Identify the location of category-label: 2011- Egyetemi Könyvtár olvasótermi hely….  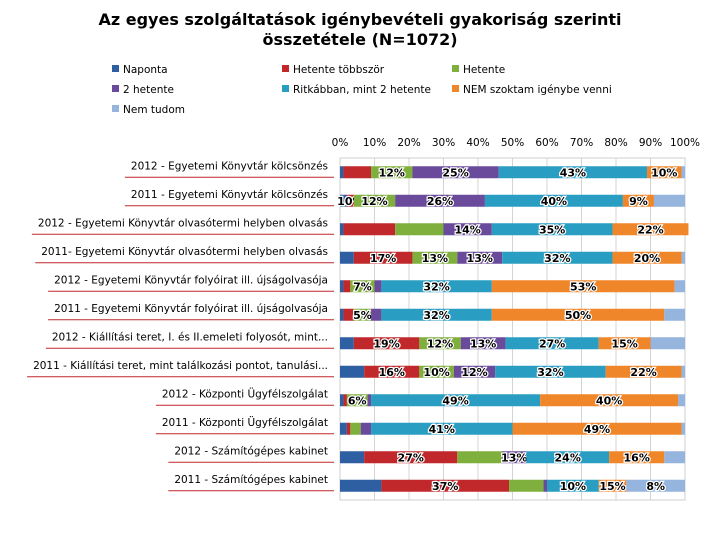
(184, 252).